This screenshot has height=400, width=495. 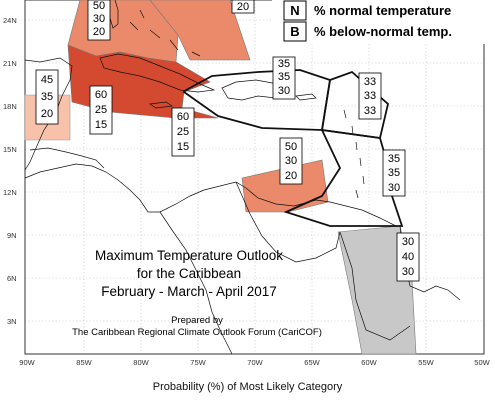 I want to click on region-southern-caribbean-shading, so click(x=285, y=186).